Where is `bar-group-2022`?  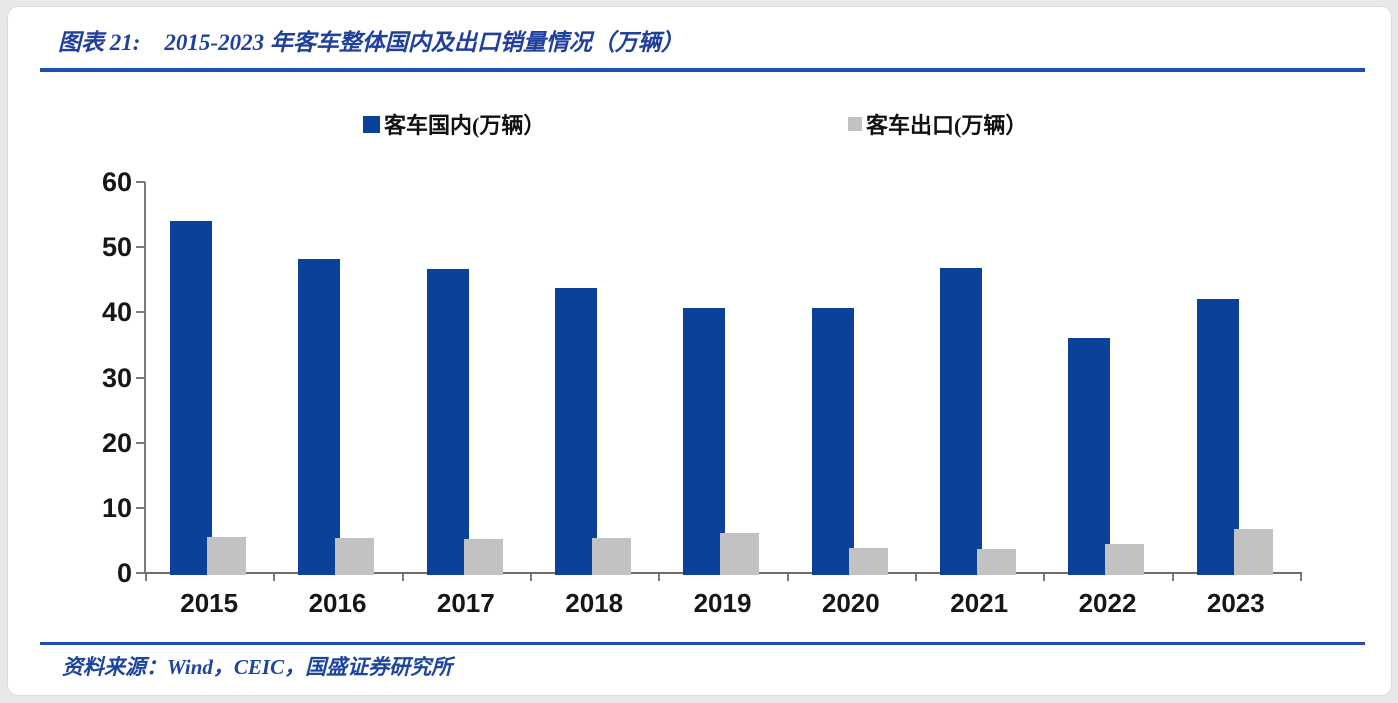
bar-group-2022 is located at coordinates (1107, 378).